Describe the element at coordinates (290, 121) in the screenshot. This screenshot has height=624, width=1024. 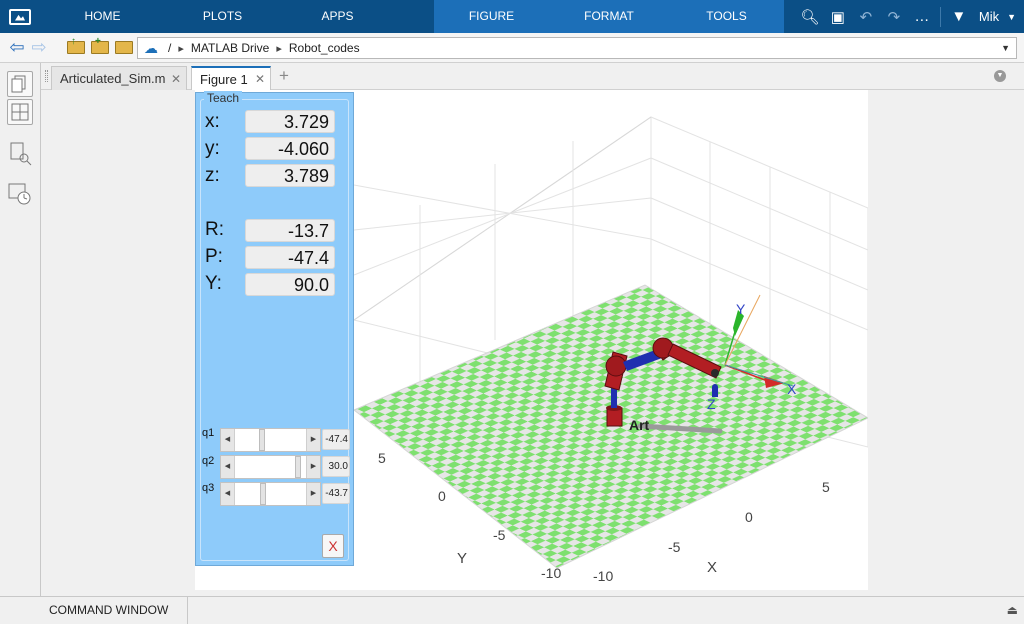
I see `x-value-field: 3.729` at that location.